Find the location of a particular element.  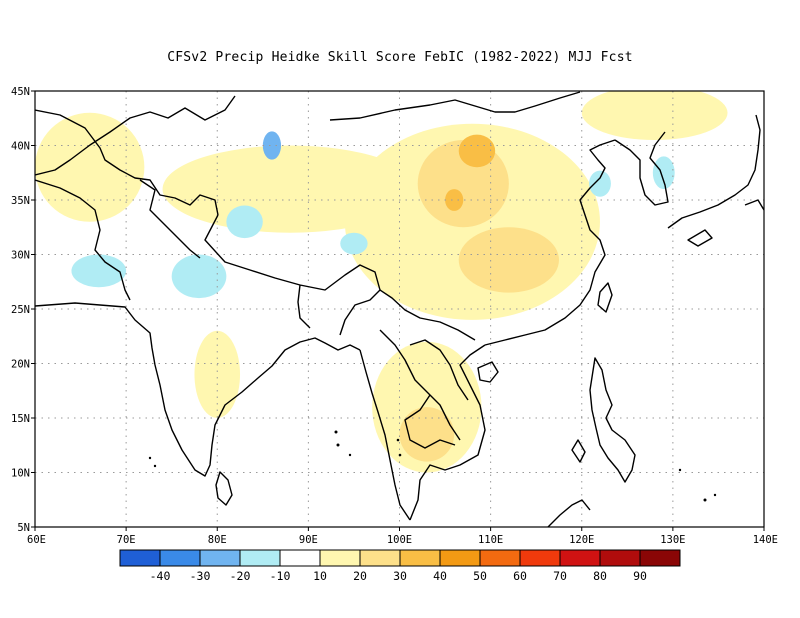

sri-lanka-coastline is located at coordinates (224, 488).